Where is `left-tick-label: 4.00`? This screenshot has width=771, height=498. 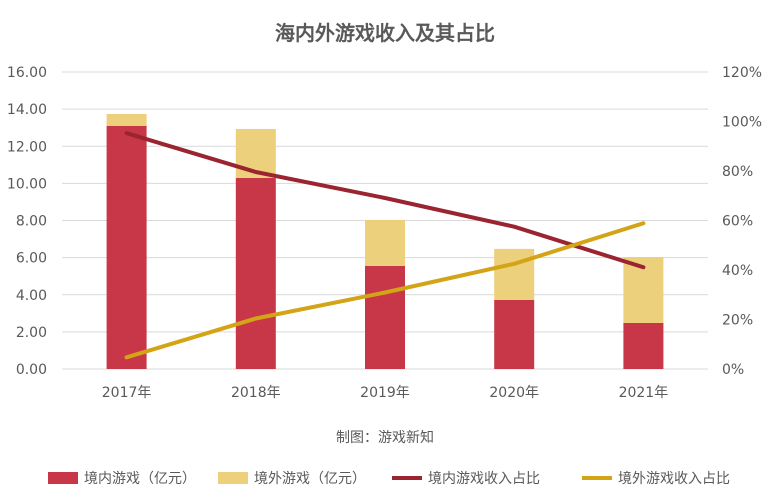
left-tick-label: 4.00 is located at coordinates (31, 296).